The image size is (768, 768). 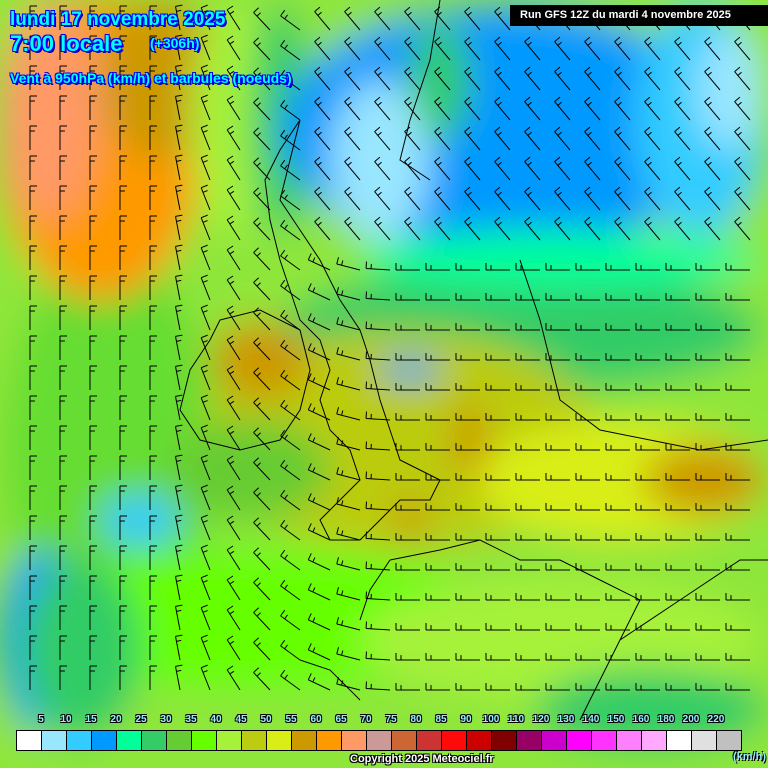 What do you see at coordinates (466, 719) in the screenshot?
I see `legend-label: 90` at bounding box center [466, 719].